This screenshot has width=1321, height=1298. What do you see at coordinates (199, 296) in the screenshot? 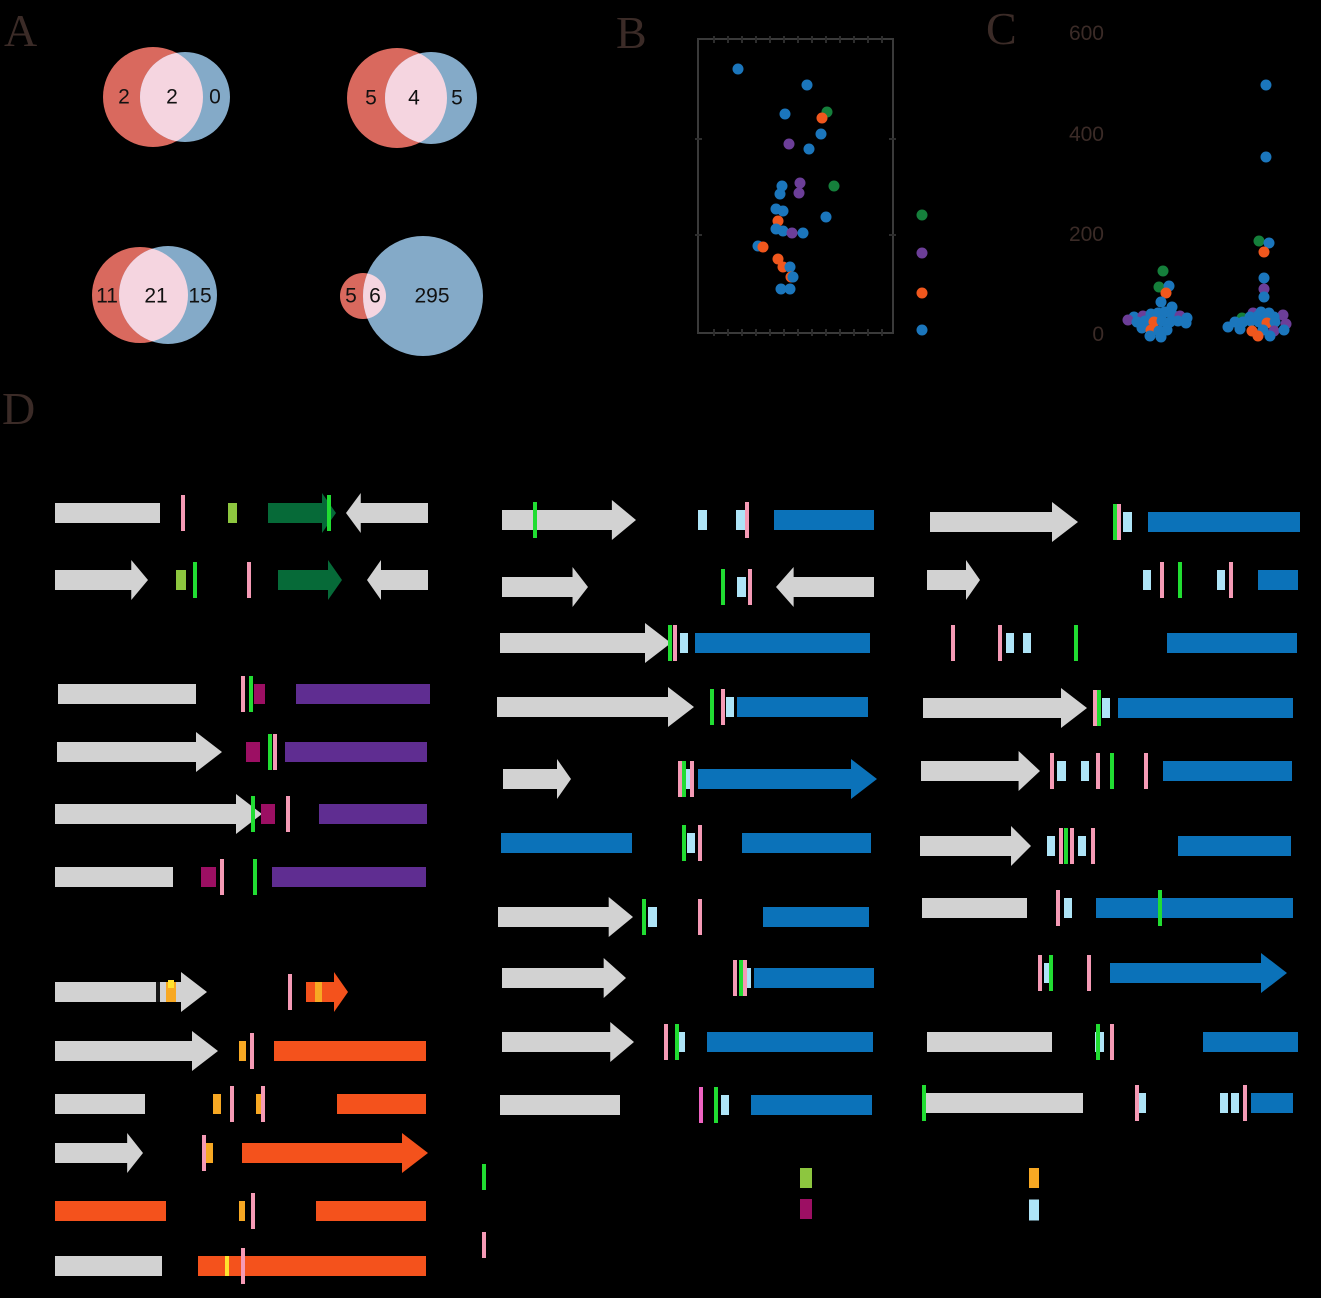
I see `venn-count: 15` at bounding box center [199, 296].